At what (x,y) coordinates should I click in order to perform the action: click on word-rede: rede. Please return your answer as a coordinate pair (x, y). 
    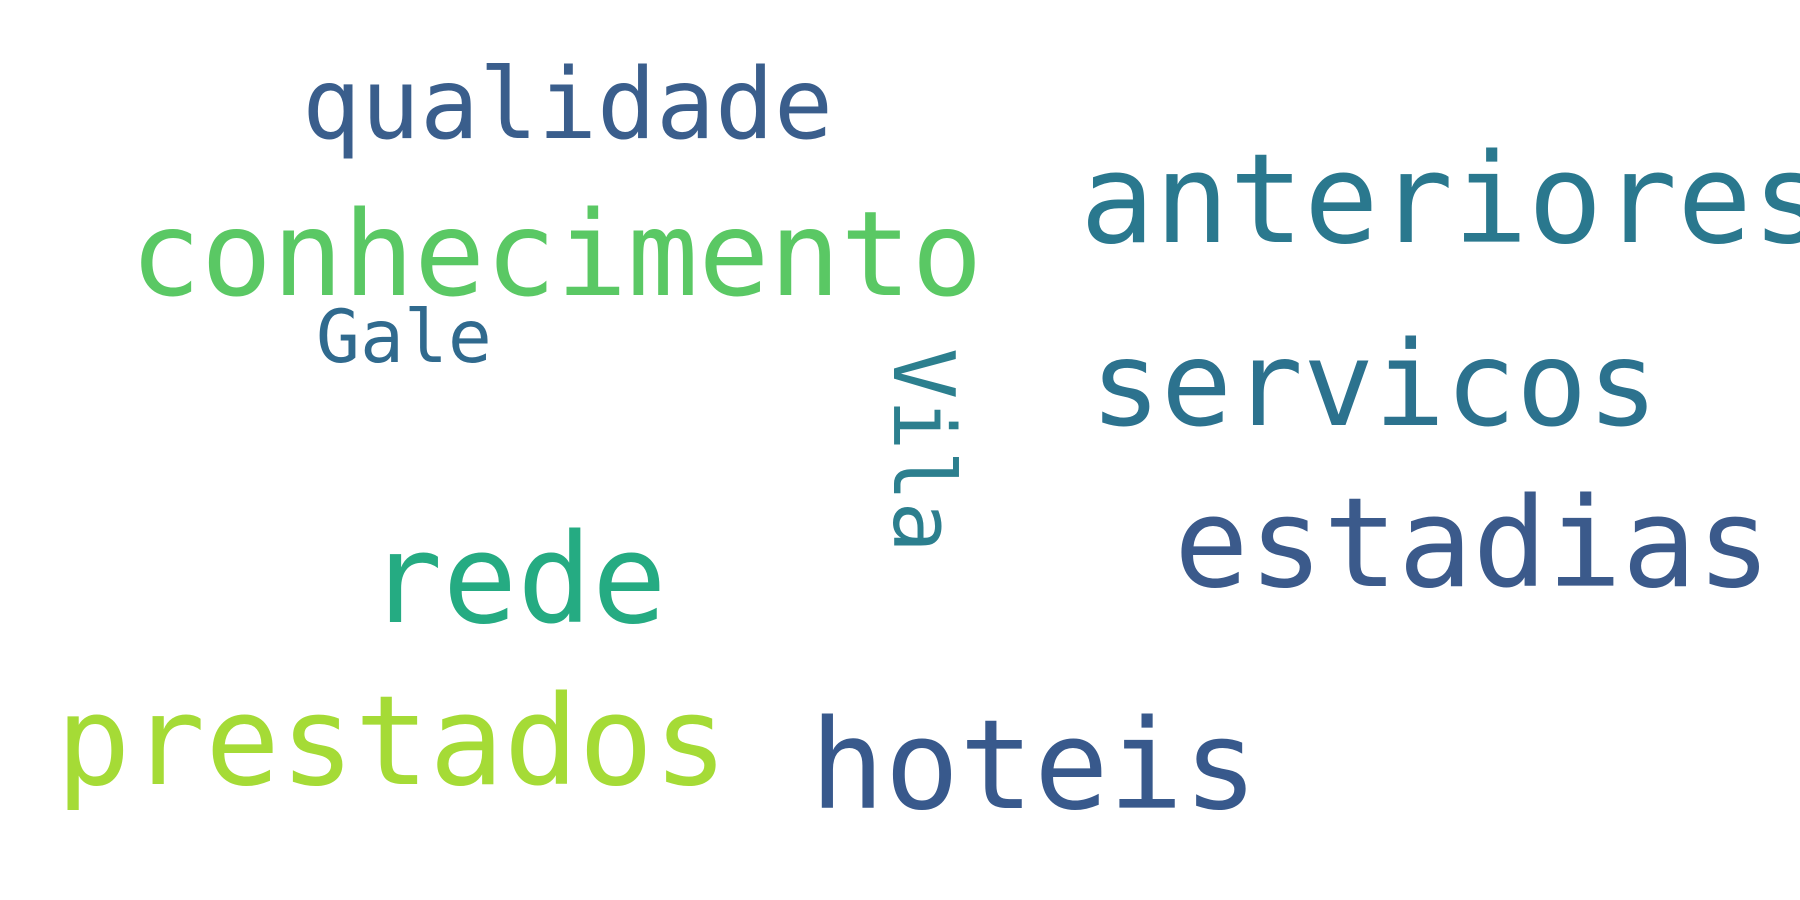
    Looking at the image, I should click on (517, 580).